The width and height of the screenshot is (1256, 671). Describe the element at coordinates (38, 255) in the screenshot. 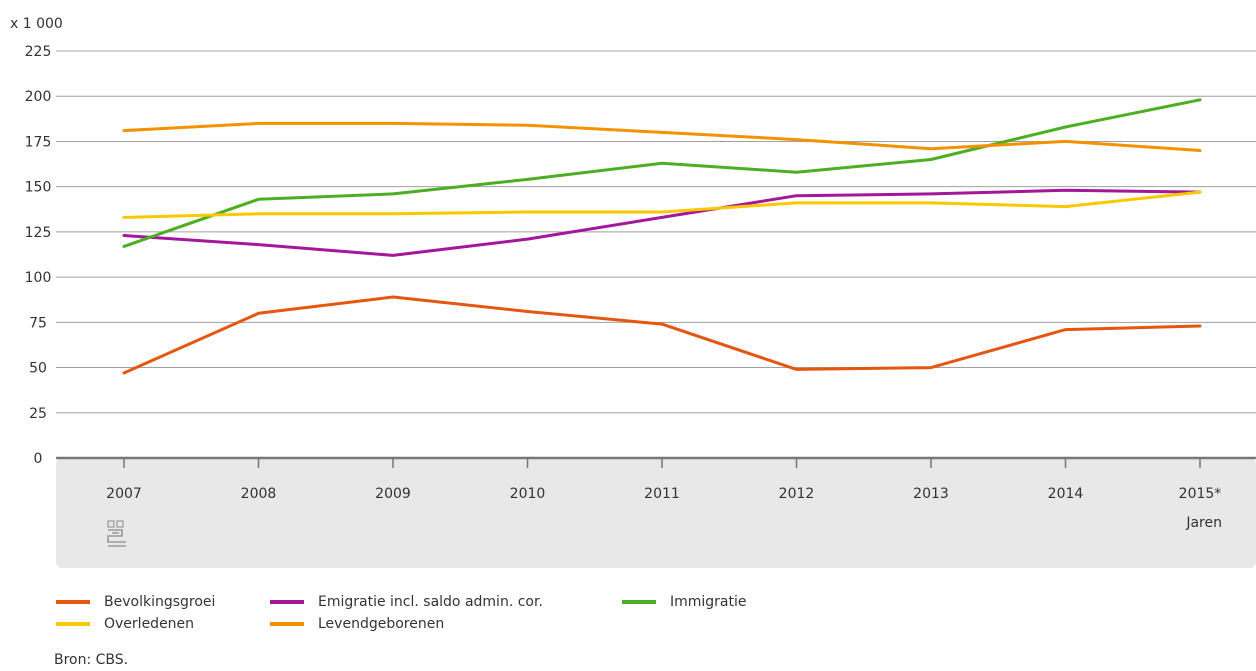

I see `y-axis-ticks: 0 25 50 75 100 125 150 175 200 225` at that location.